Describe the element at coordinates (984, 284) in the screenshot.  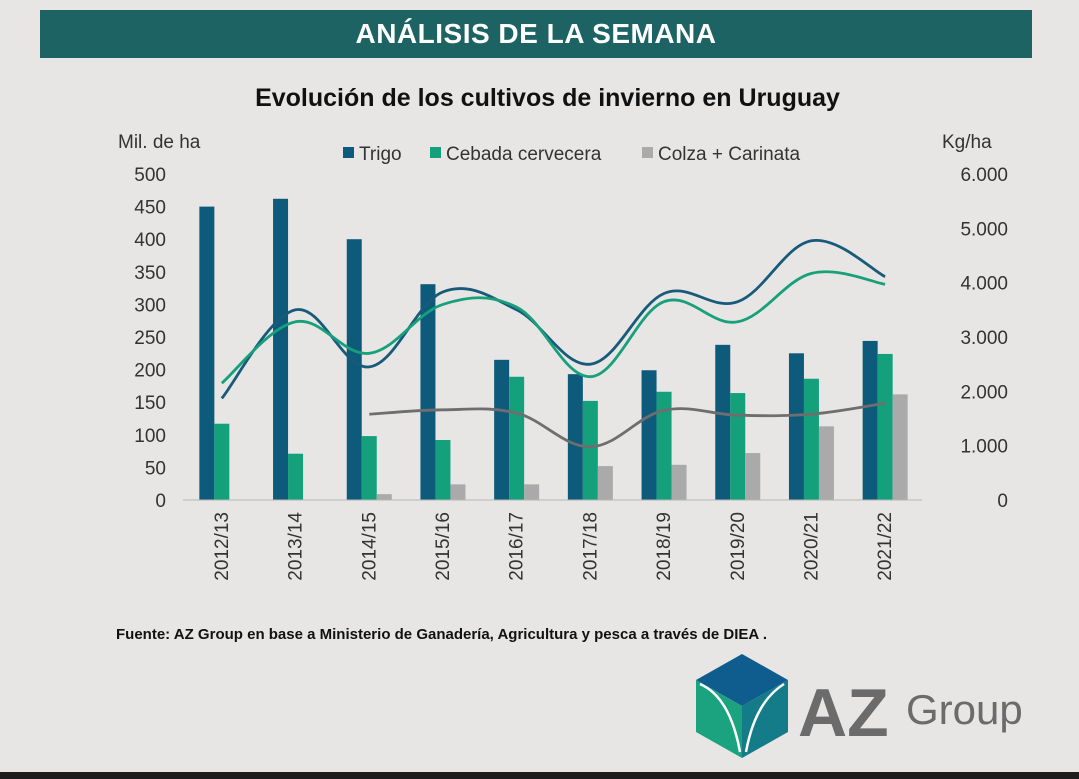
I see `y2-tick-label: 4.000` at that location.